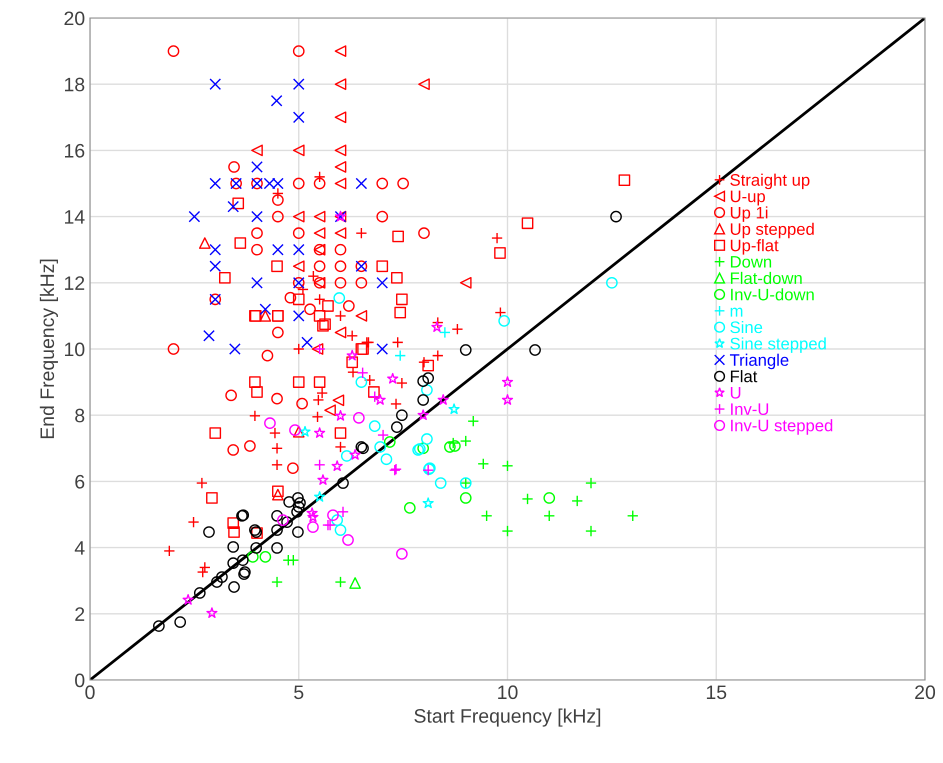 The width and height of the screenshot is (943, 763). Describe the element at coordinates (749, 409) in the screenshot. I see `legend-label: Inv-U` at that location.